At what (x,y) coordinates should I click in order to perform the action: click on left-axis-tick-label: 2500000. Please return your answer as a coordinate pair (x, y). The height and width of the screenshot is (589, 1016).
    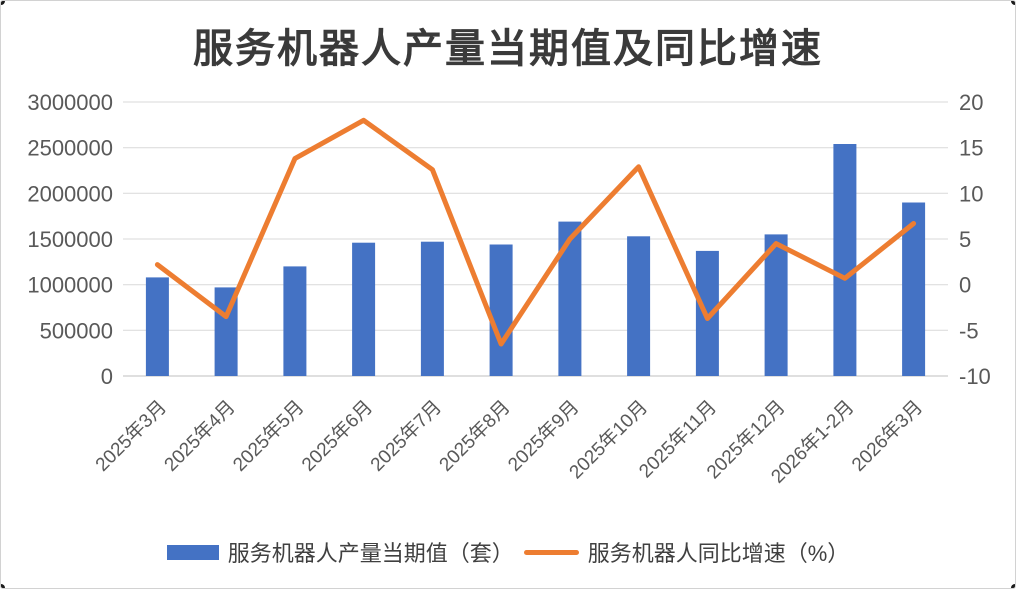
    Looking at the image, I should click on (70, 148).